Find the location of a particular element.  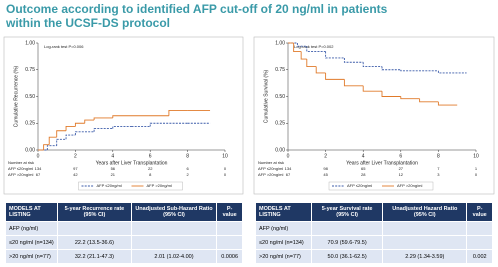

table-row: ≤20 ng/ml (n=134) 22.2 (13.5-36.6) is located at coordinates (123, 242).